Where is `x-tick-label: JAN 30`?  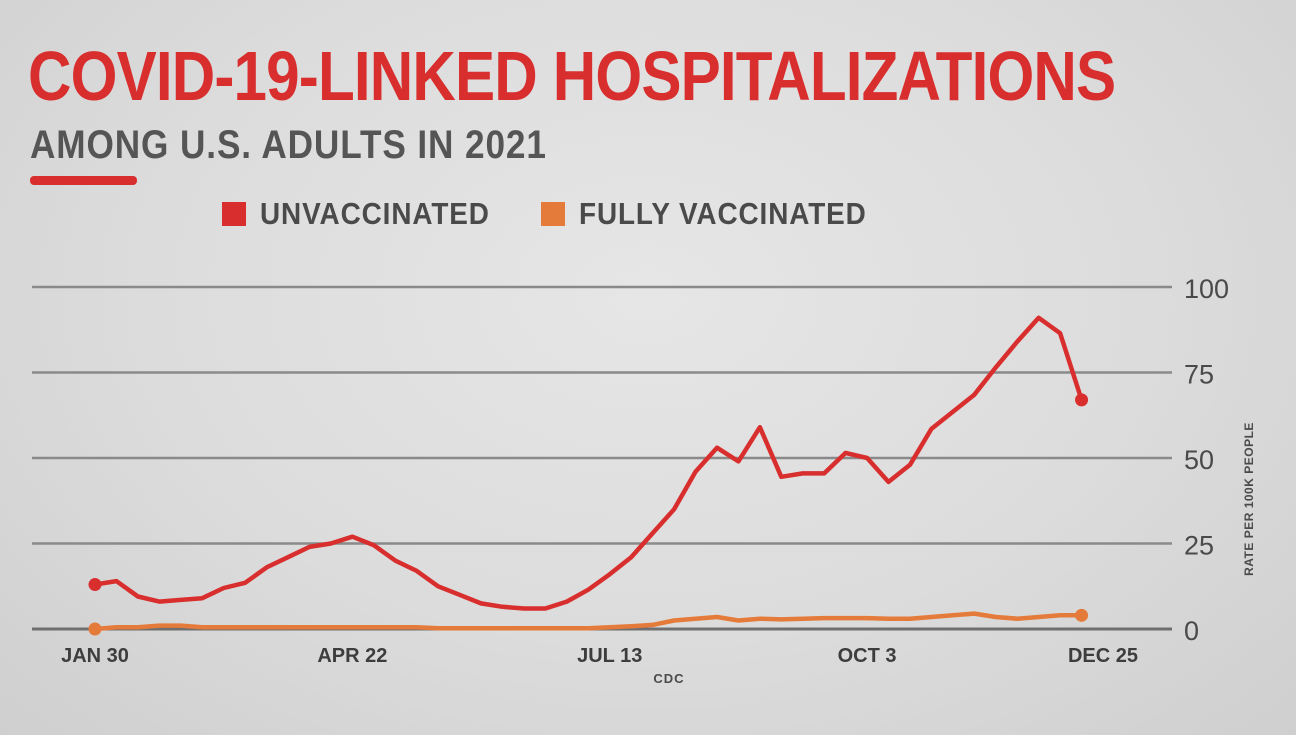 x-tick-label: JAN 30 is located at coordinates (95, 656).